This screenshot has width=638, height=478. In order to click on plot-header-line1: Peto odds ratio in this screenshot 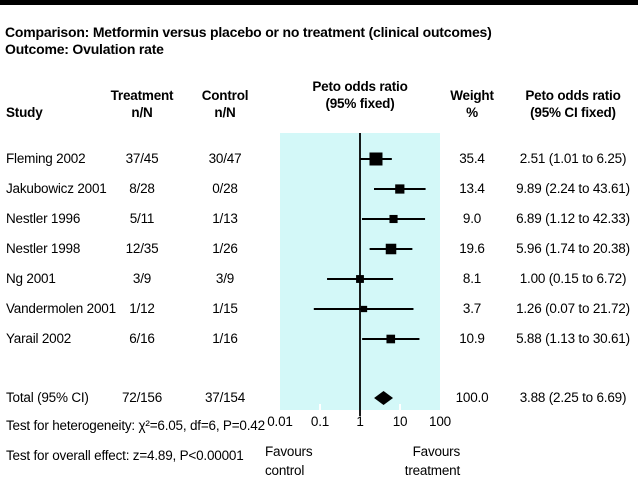, I will do `click(360, 86)`.